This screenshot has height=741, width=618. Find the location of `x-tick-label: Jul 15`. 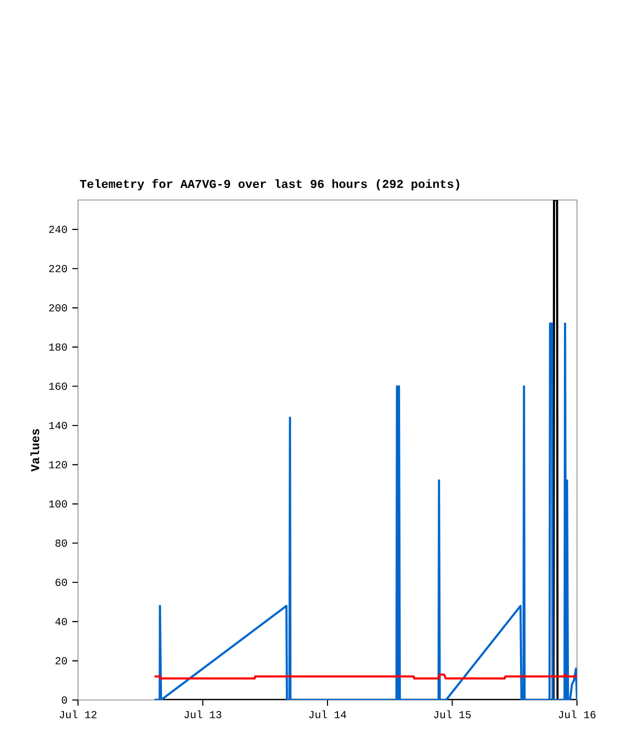

x-tick-label: Jul 15 is located at coordinates (452, 714).